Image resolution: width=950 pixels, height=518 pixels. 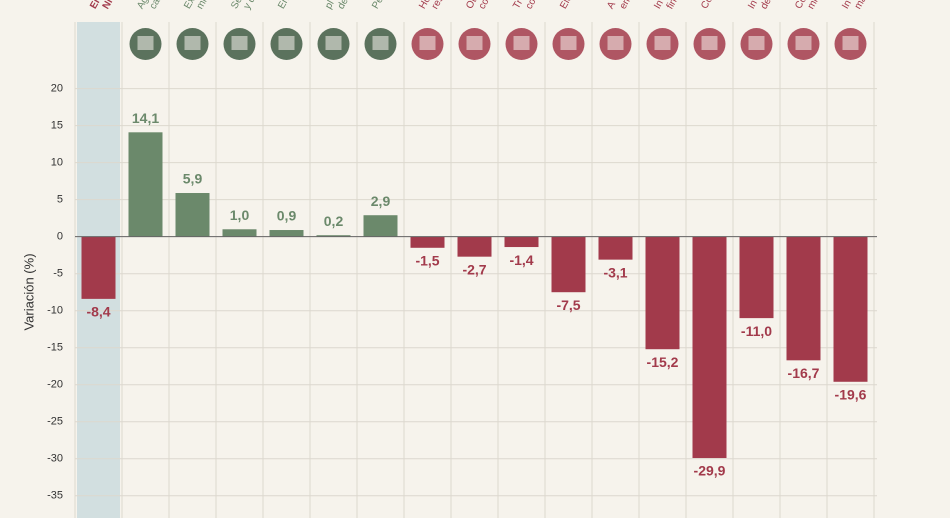 I want to click on y-tick-label: -15, so click(x=55, y=348).